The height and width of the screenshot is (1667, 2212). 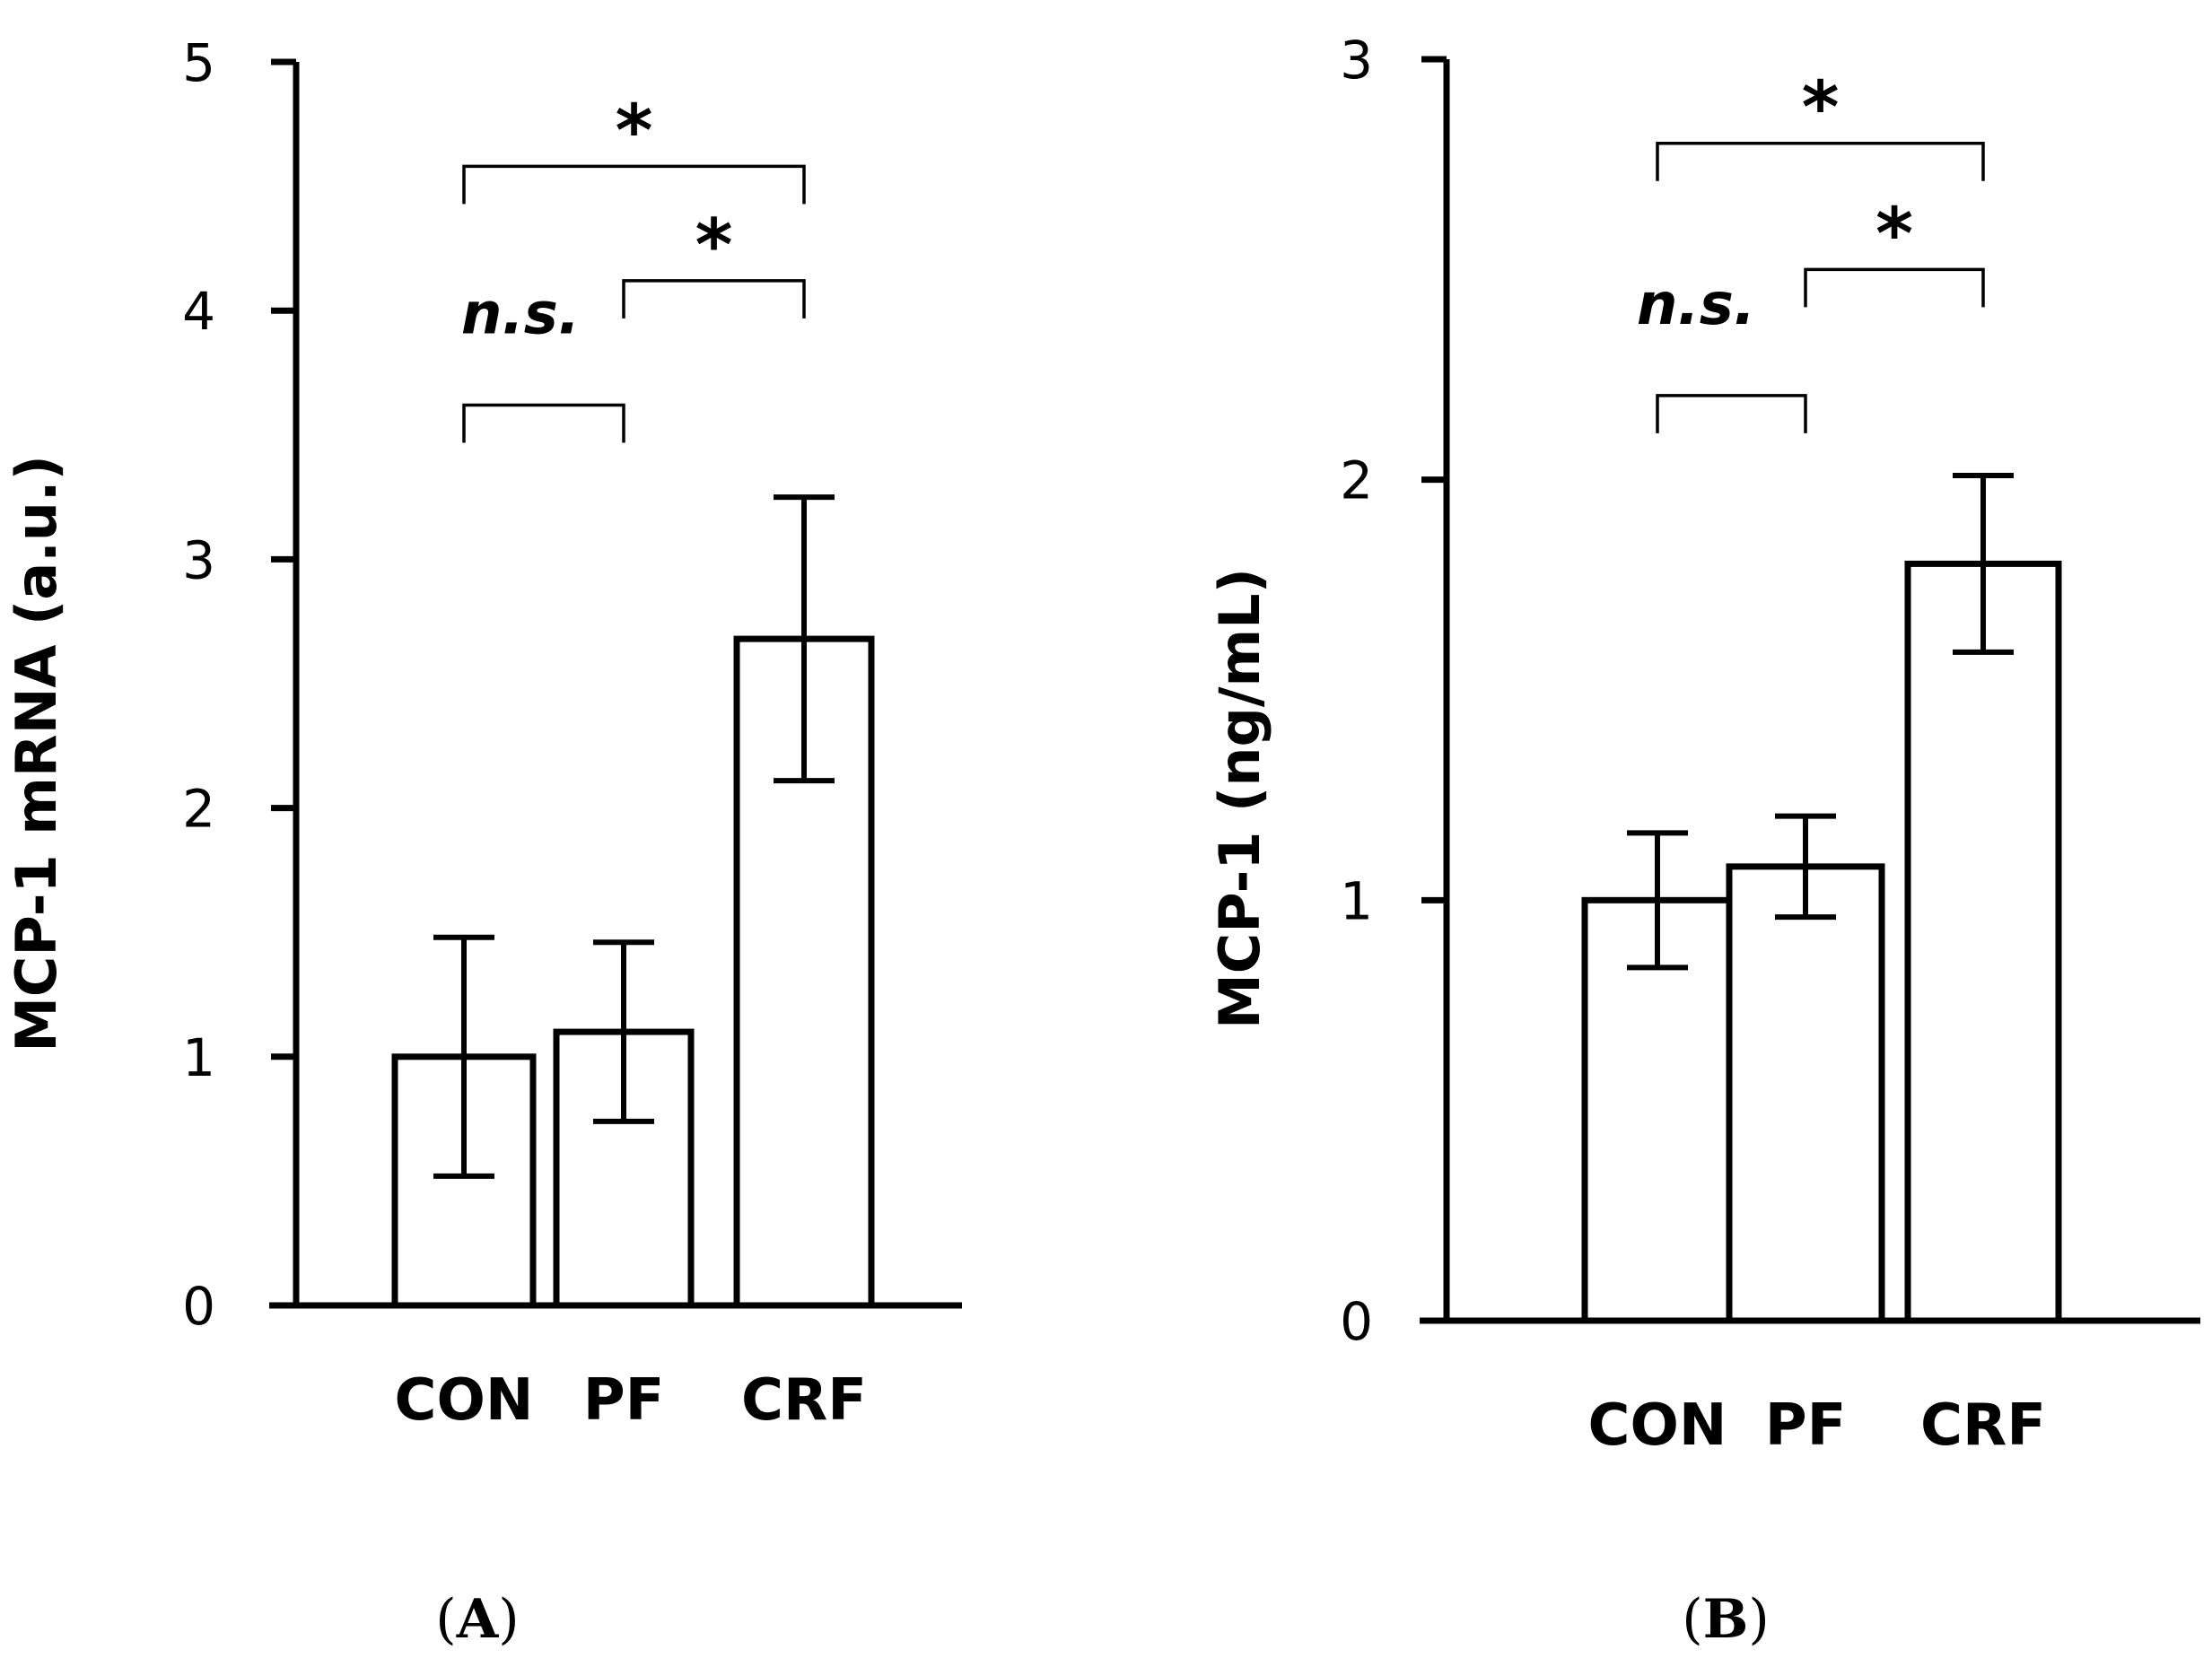 What do you see at coordinates (1239, 798) in the screenshot?
I see `y-axis-label: MCP-1 (ng/mL)` at bounding box center [1239, 798].